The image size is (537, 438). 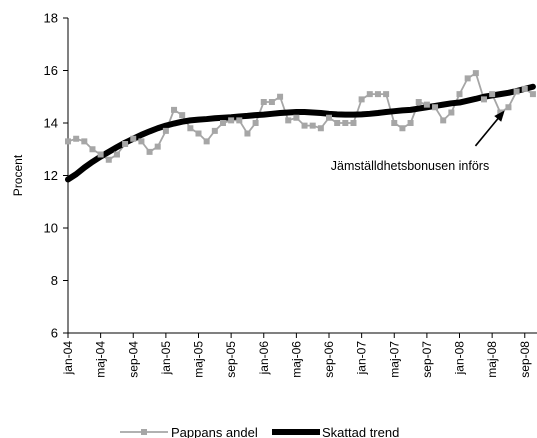 What do you see at coordinates (264, 358) in the screenshot?
I see `x-tick-label: jan-06` at bounding box center [264, 358].